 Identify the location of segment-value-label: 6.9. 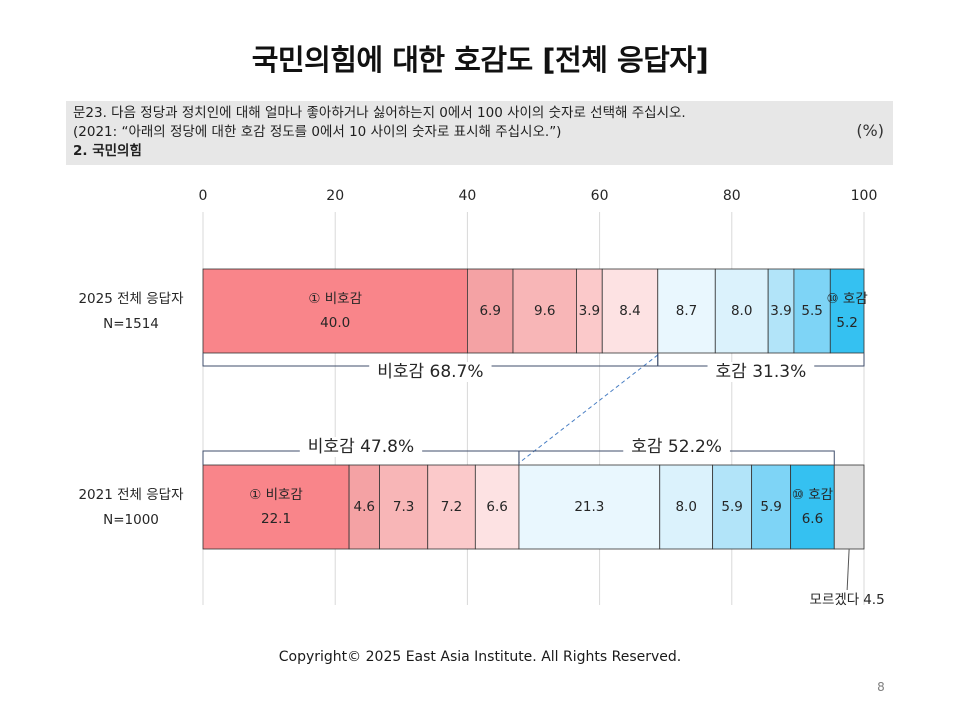
(489, 311).